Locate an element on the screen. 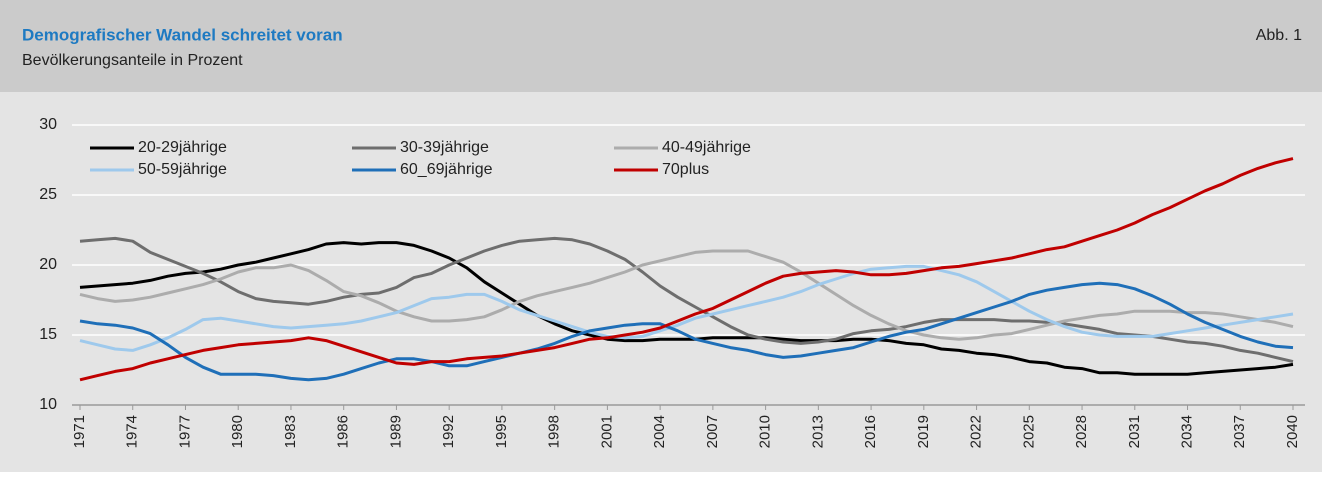  x-tick-label: 1980 is located at coordinates (237, 431).